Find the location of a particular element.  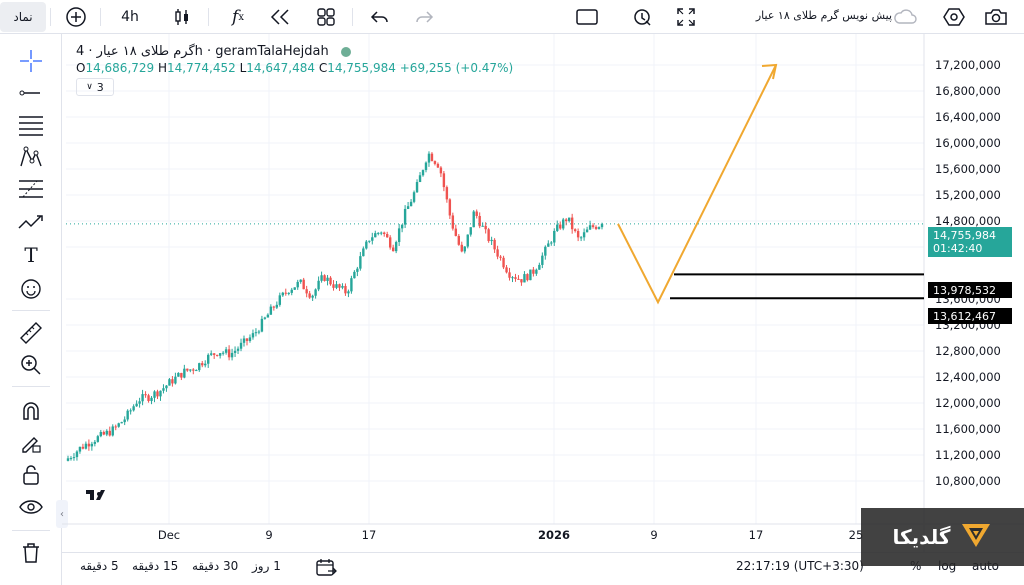

collapse-toolbar-button: ‹ is located at coordinates (62, 514).